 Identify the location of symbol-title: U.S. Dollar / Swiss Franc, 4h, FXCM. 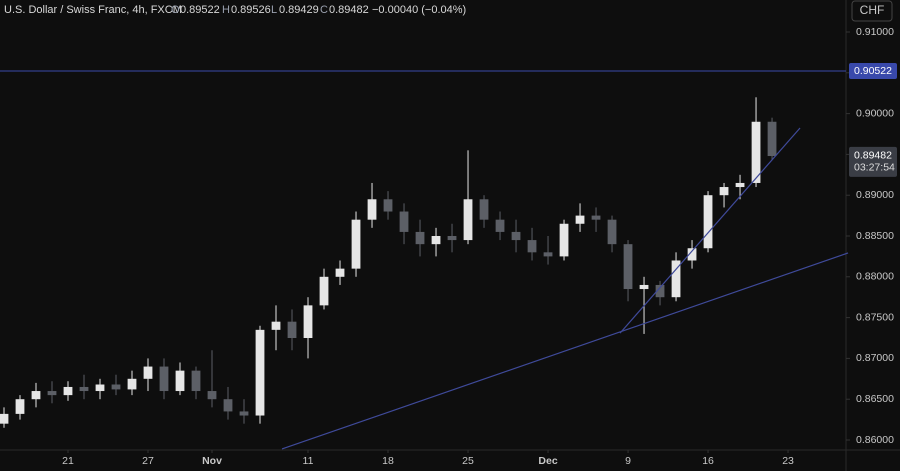
(93, 10).